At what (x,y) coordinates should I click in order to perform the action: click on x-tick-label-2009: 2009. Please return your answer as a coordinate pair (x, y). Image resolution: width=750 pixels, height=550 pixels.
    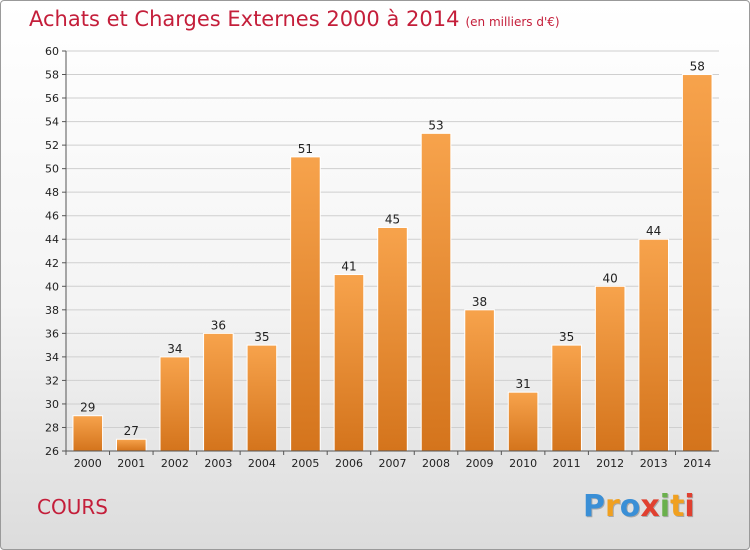
    Looking at the image, I should click on (480, 463).